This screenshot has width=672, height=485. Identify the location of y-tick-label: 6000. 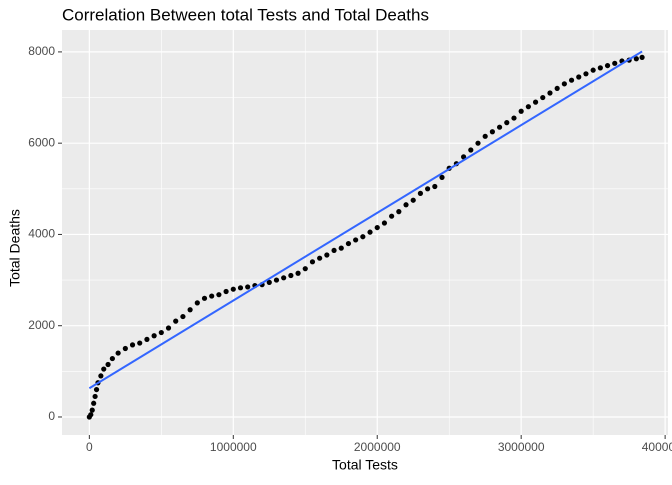
(41, 142).